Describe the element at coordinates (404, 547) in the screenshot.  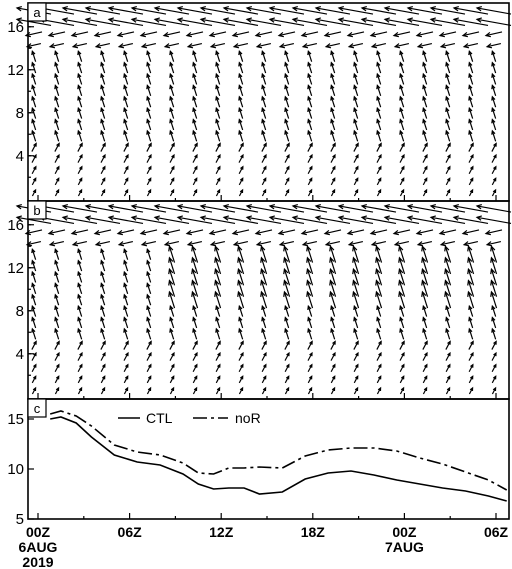
I see `x-tick-sublabel: 7AUG` at that location.